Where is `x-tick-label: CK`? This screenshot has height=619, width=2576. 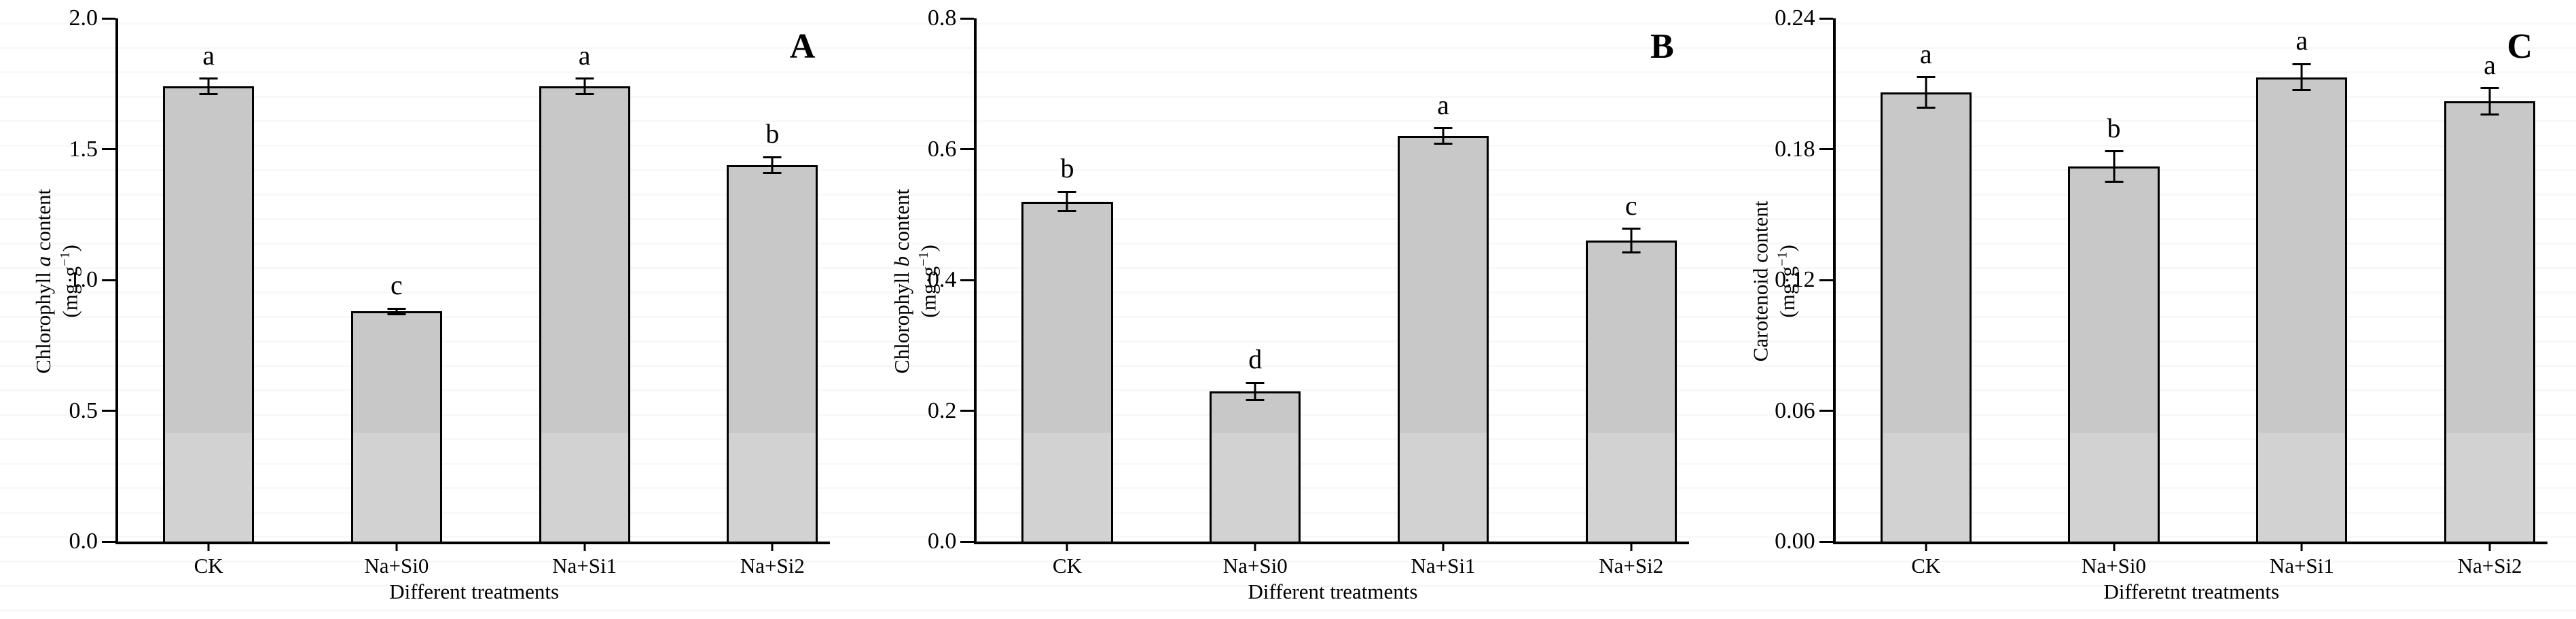
x-tick-label: CK is located at coordinates (1926, 566).